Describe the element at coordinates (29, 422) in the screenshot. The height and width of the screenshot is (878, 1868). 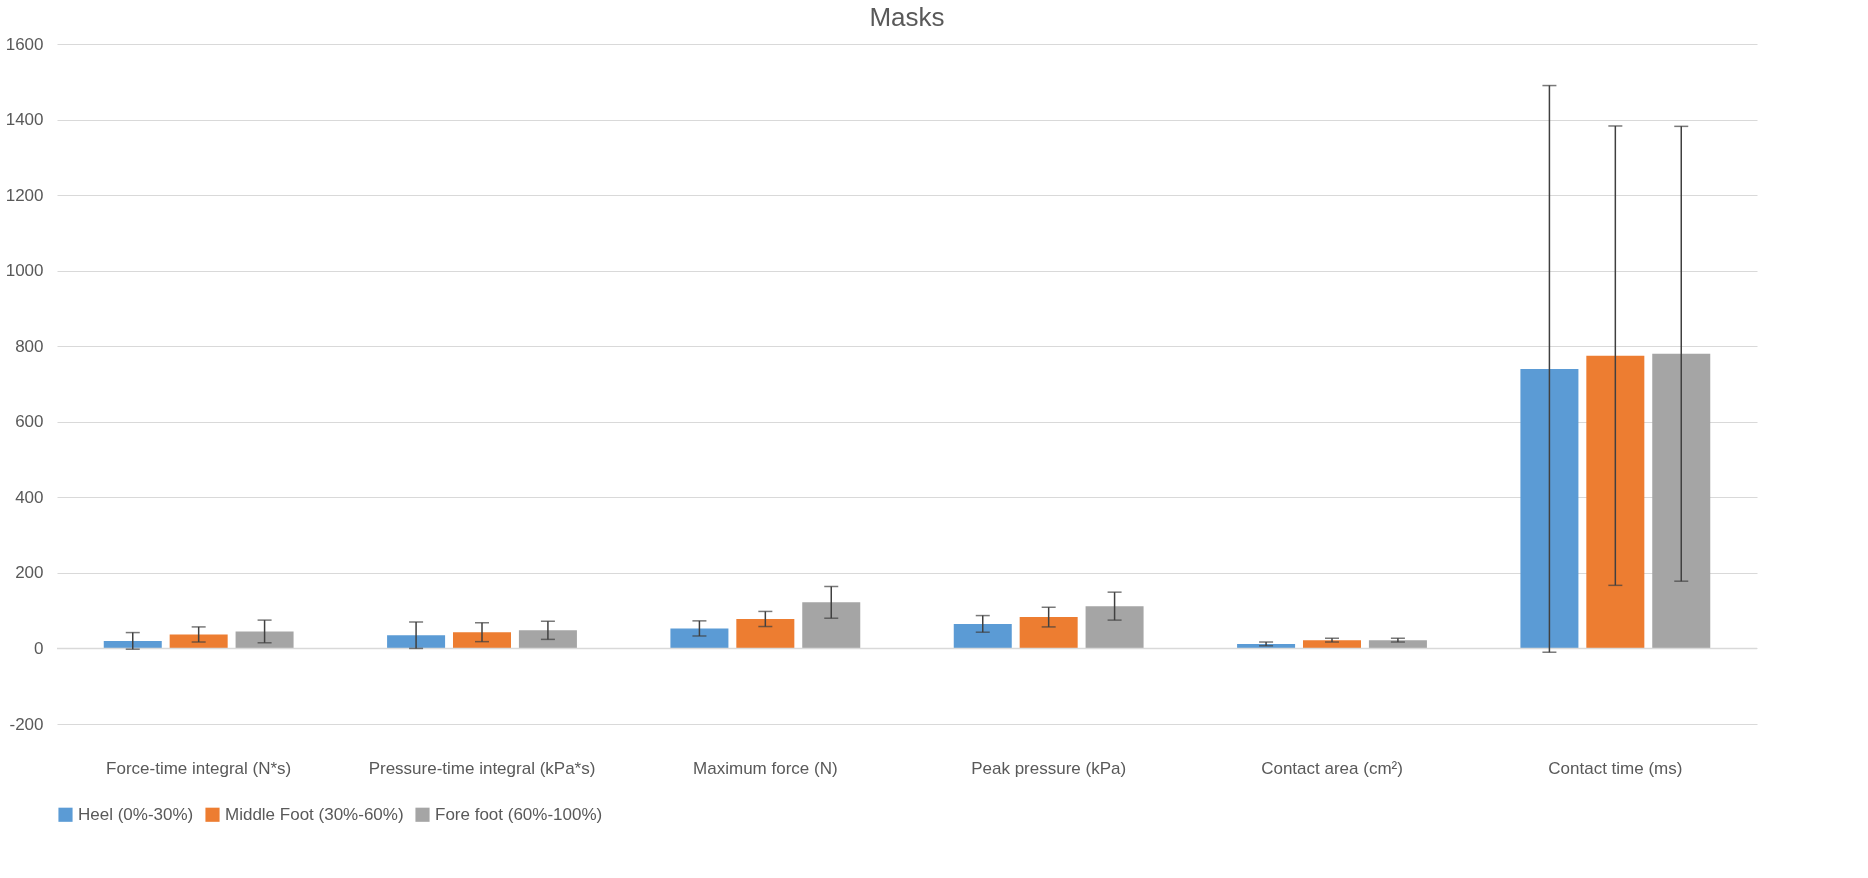
I see `y-tick-label: 600` at that location.